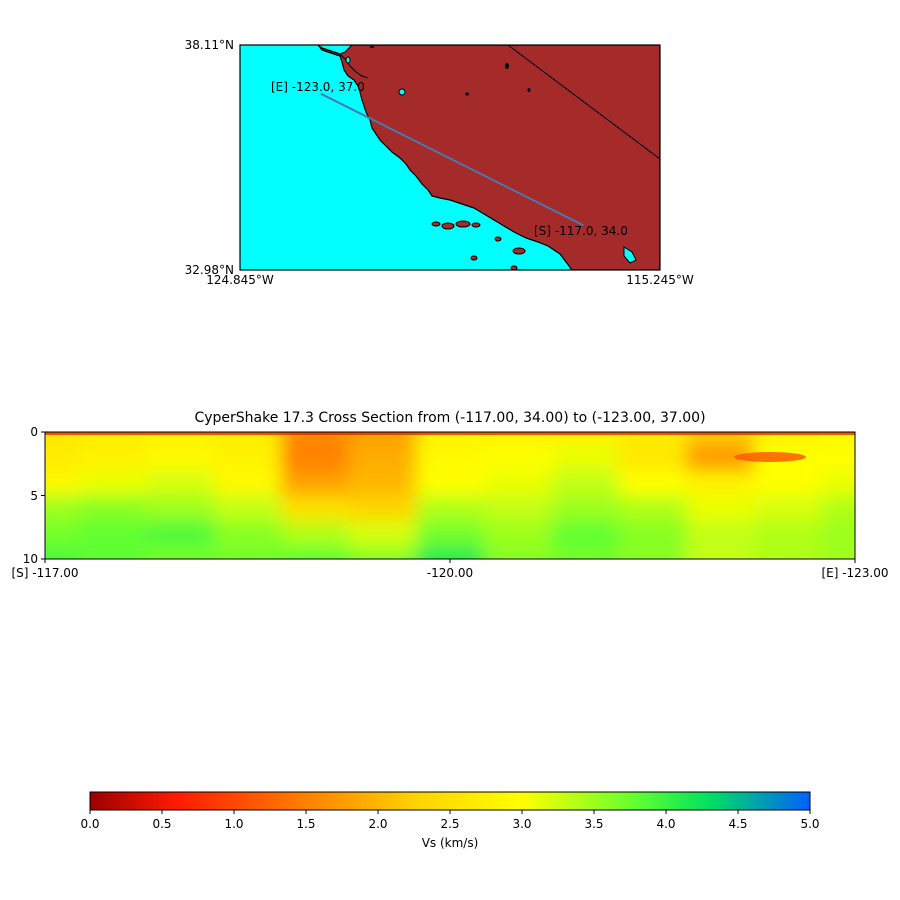  Describe the element at coordinates (450, 812) in the screenshot. I see `colorbar-ticks` at that location.